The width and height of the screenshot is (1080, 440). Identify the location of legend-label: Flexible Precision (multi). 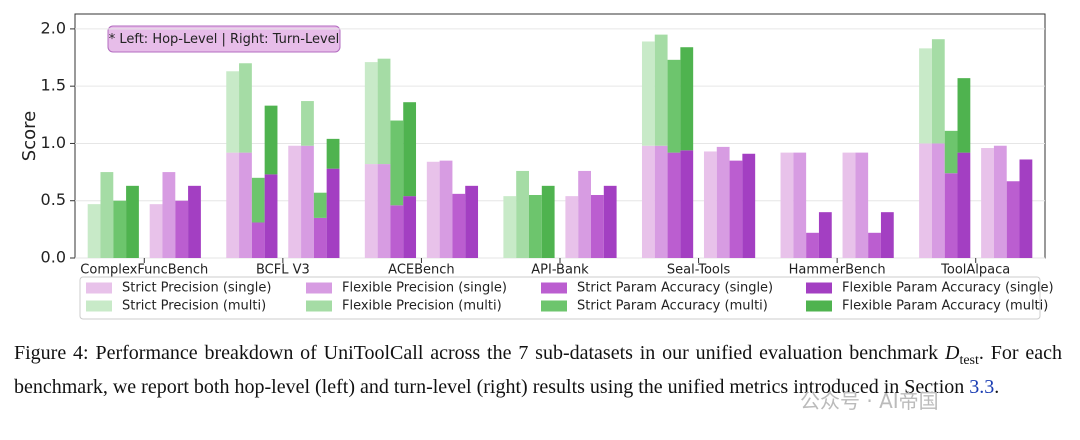
(422, 306).